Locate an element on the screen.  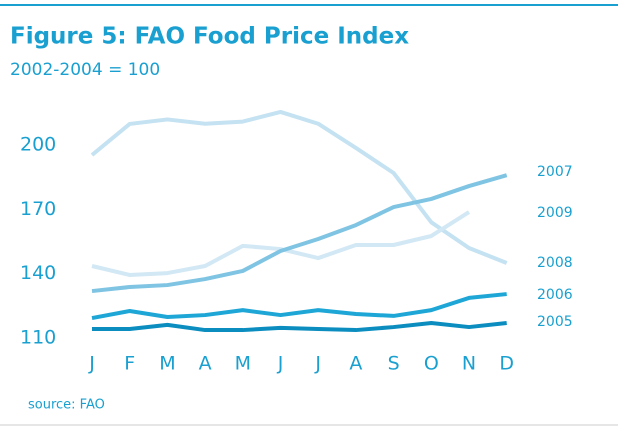
x-tick-label: S is located at coordinates (394, 364).